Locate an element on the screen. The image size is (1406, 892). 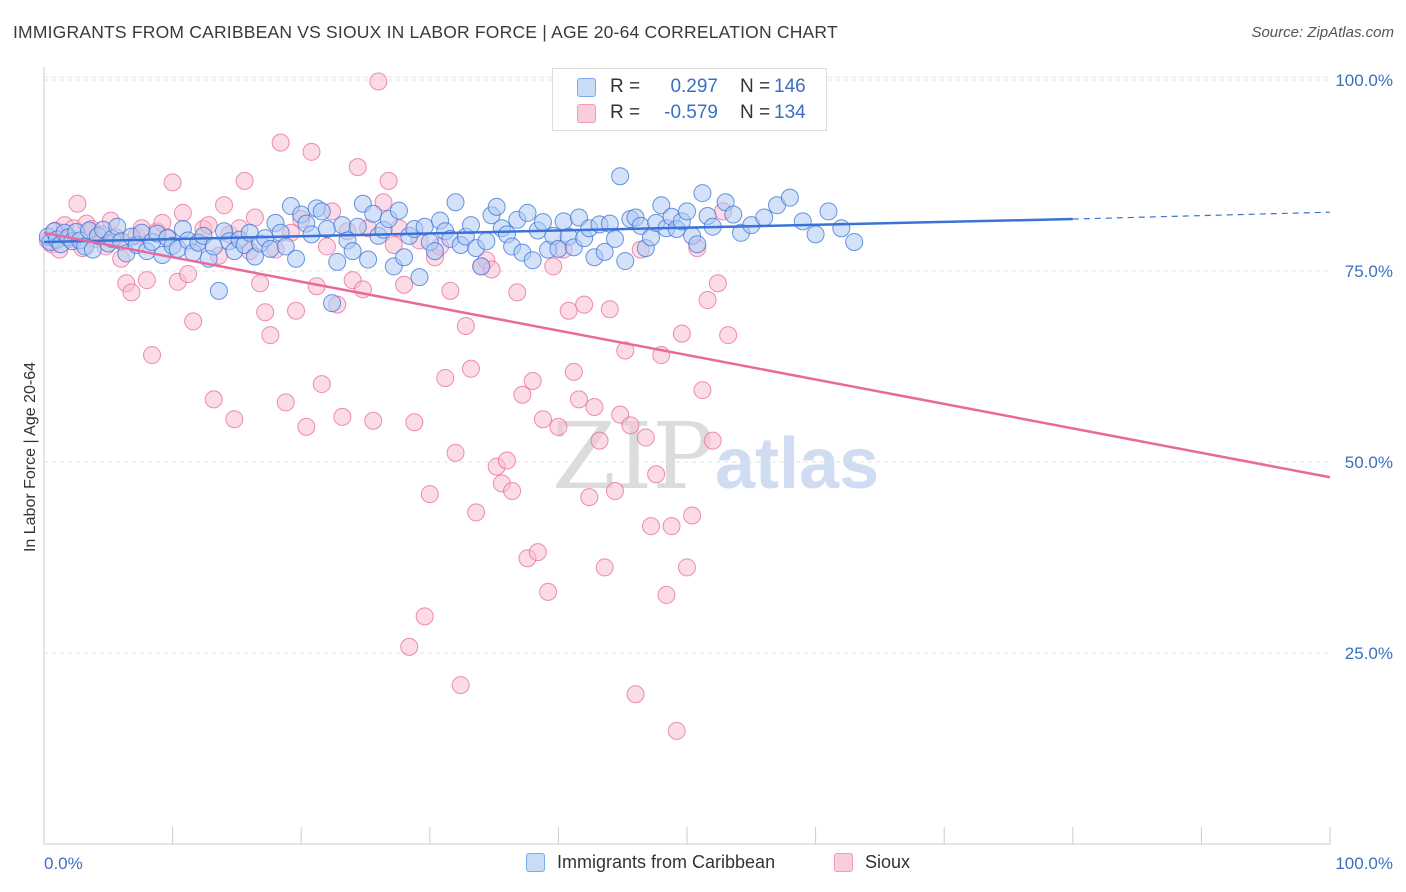
series-legend: Immigrants from Caribbean Sioux is located at coordinates (703, 865).